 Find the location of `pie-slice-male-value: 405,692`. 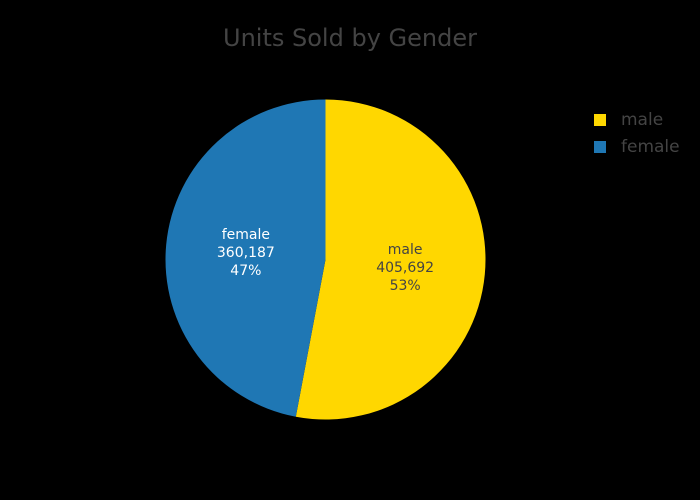

pie-slice-male-value: 405,692 is located at coordinates (405, 268).